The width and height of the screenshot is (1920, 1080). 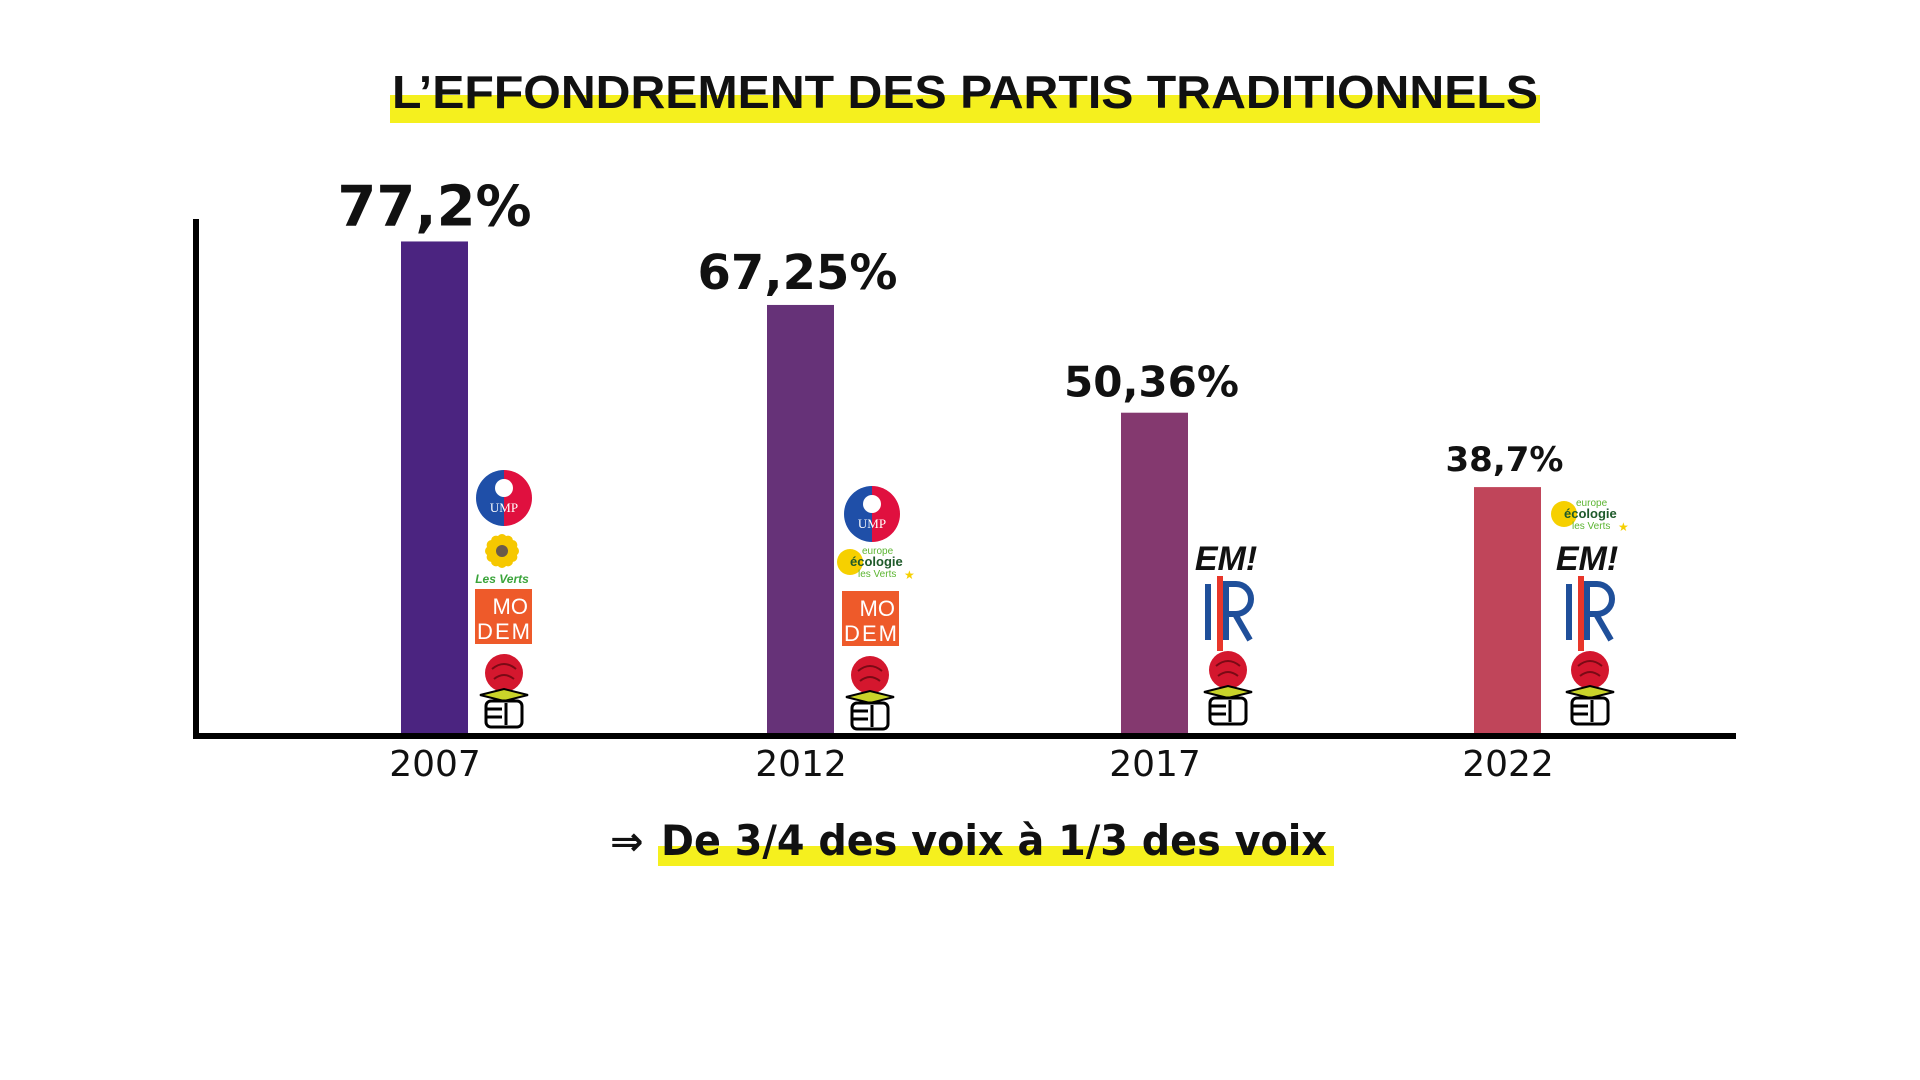 I want to click on svg-text: Les Verts, so click(x=502, y=579).